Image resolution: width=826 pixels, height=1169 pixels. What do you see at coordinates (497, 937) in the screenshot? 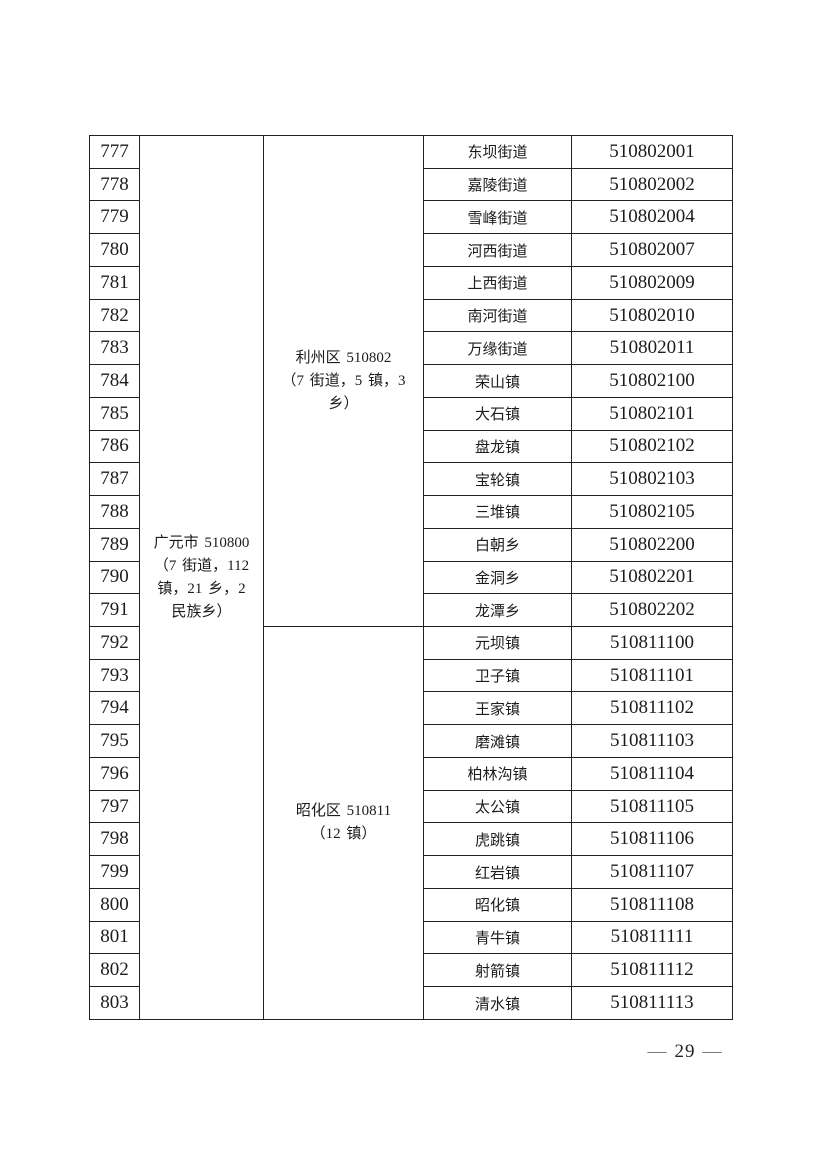
I see `town-name: 青牛镇` at bounding box center [497, 937].